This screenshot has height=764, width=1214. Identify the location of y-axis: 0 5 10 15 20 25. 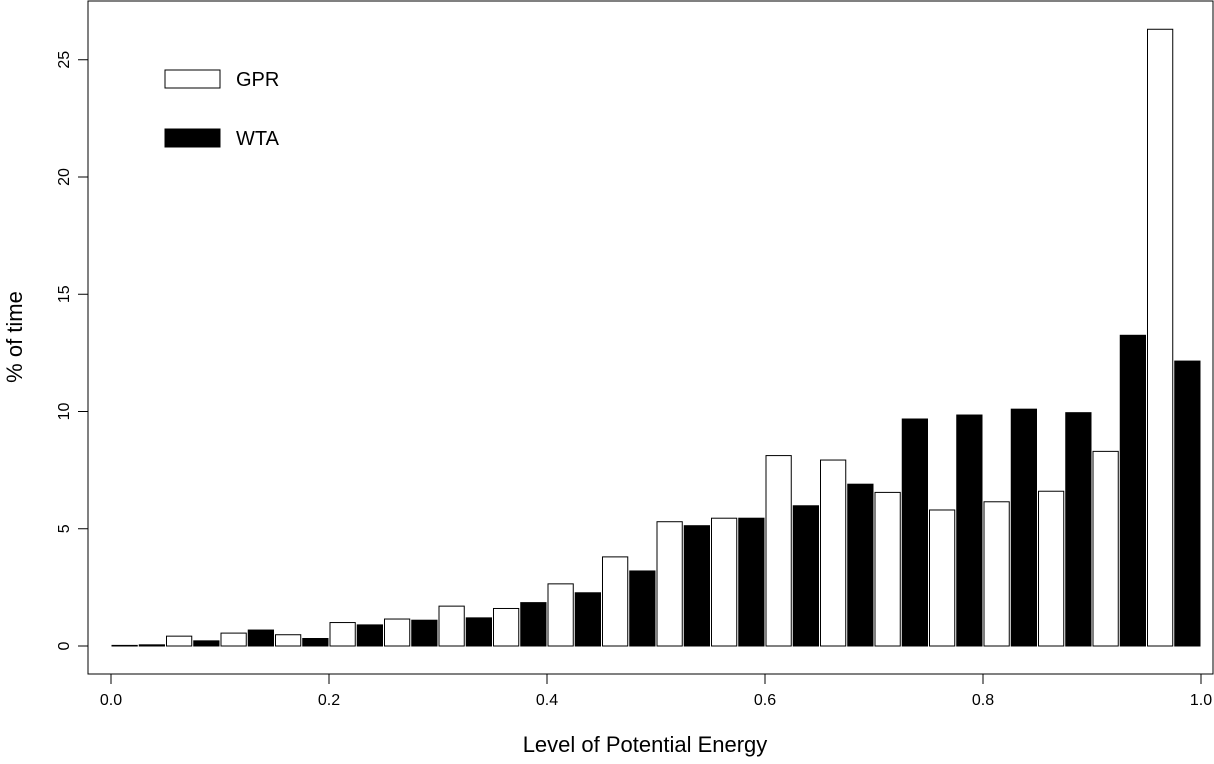
(72, 350).